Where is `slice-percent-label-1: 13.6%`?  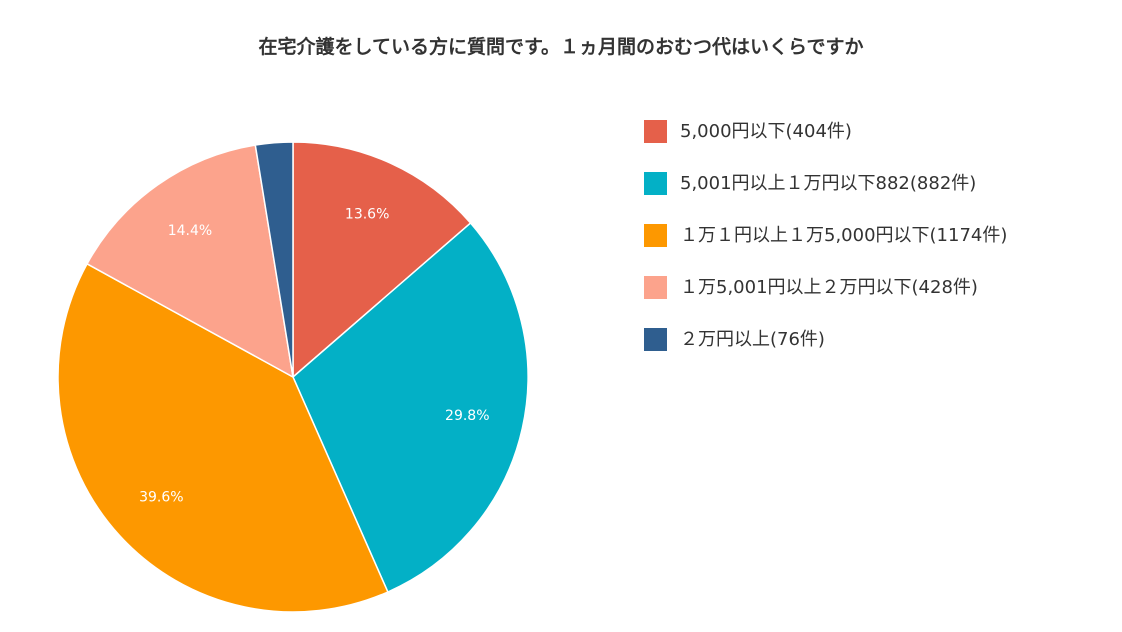
slice-percent-label-1: 13.6% is located at coordinates (367, 215).